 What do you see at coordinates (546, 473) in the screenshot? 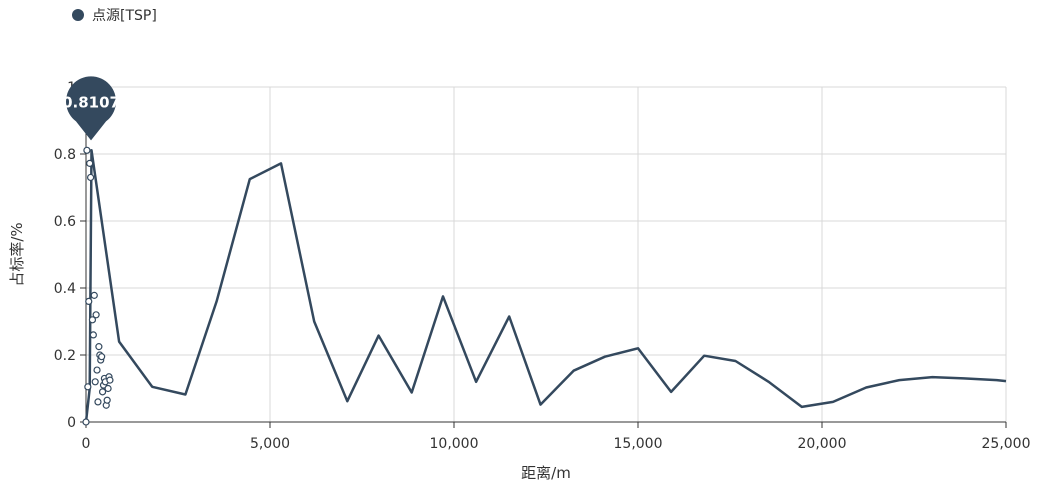
I see `x-axis-title: 距离/m` at bounding box center [546, 473].